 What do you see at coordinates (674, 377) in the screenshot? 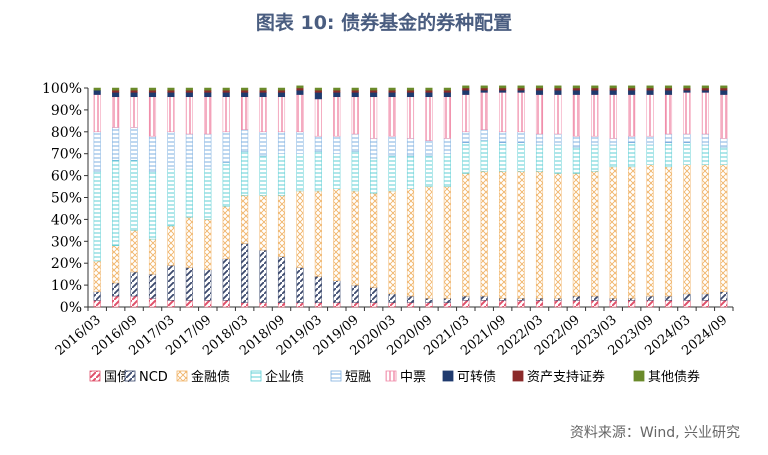
I see `legend-label: 其他债券` at bounding box center [674, 377].